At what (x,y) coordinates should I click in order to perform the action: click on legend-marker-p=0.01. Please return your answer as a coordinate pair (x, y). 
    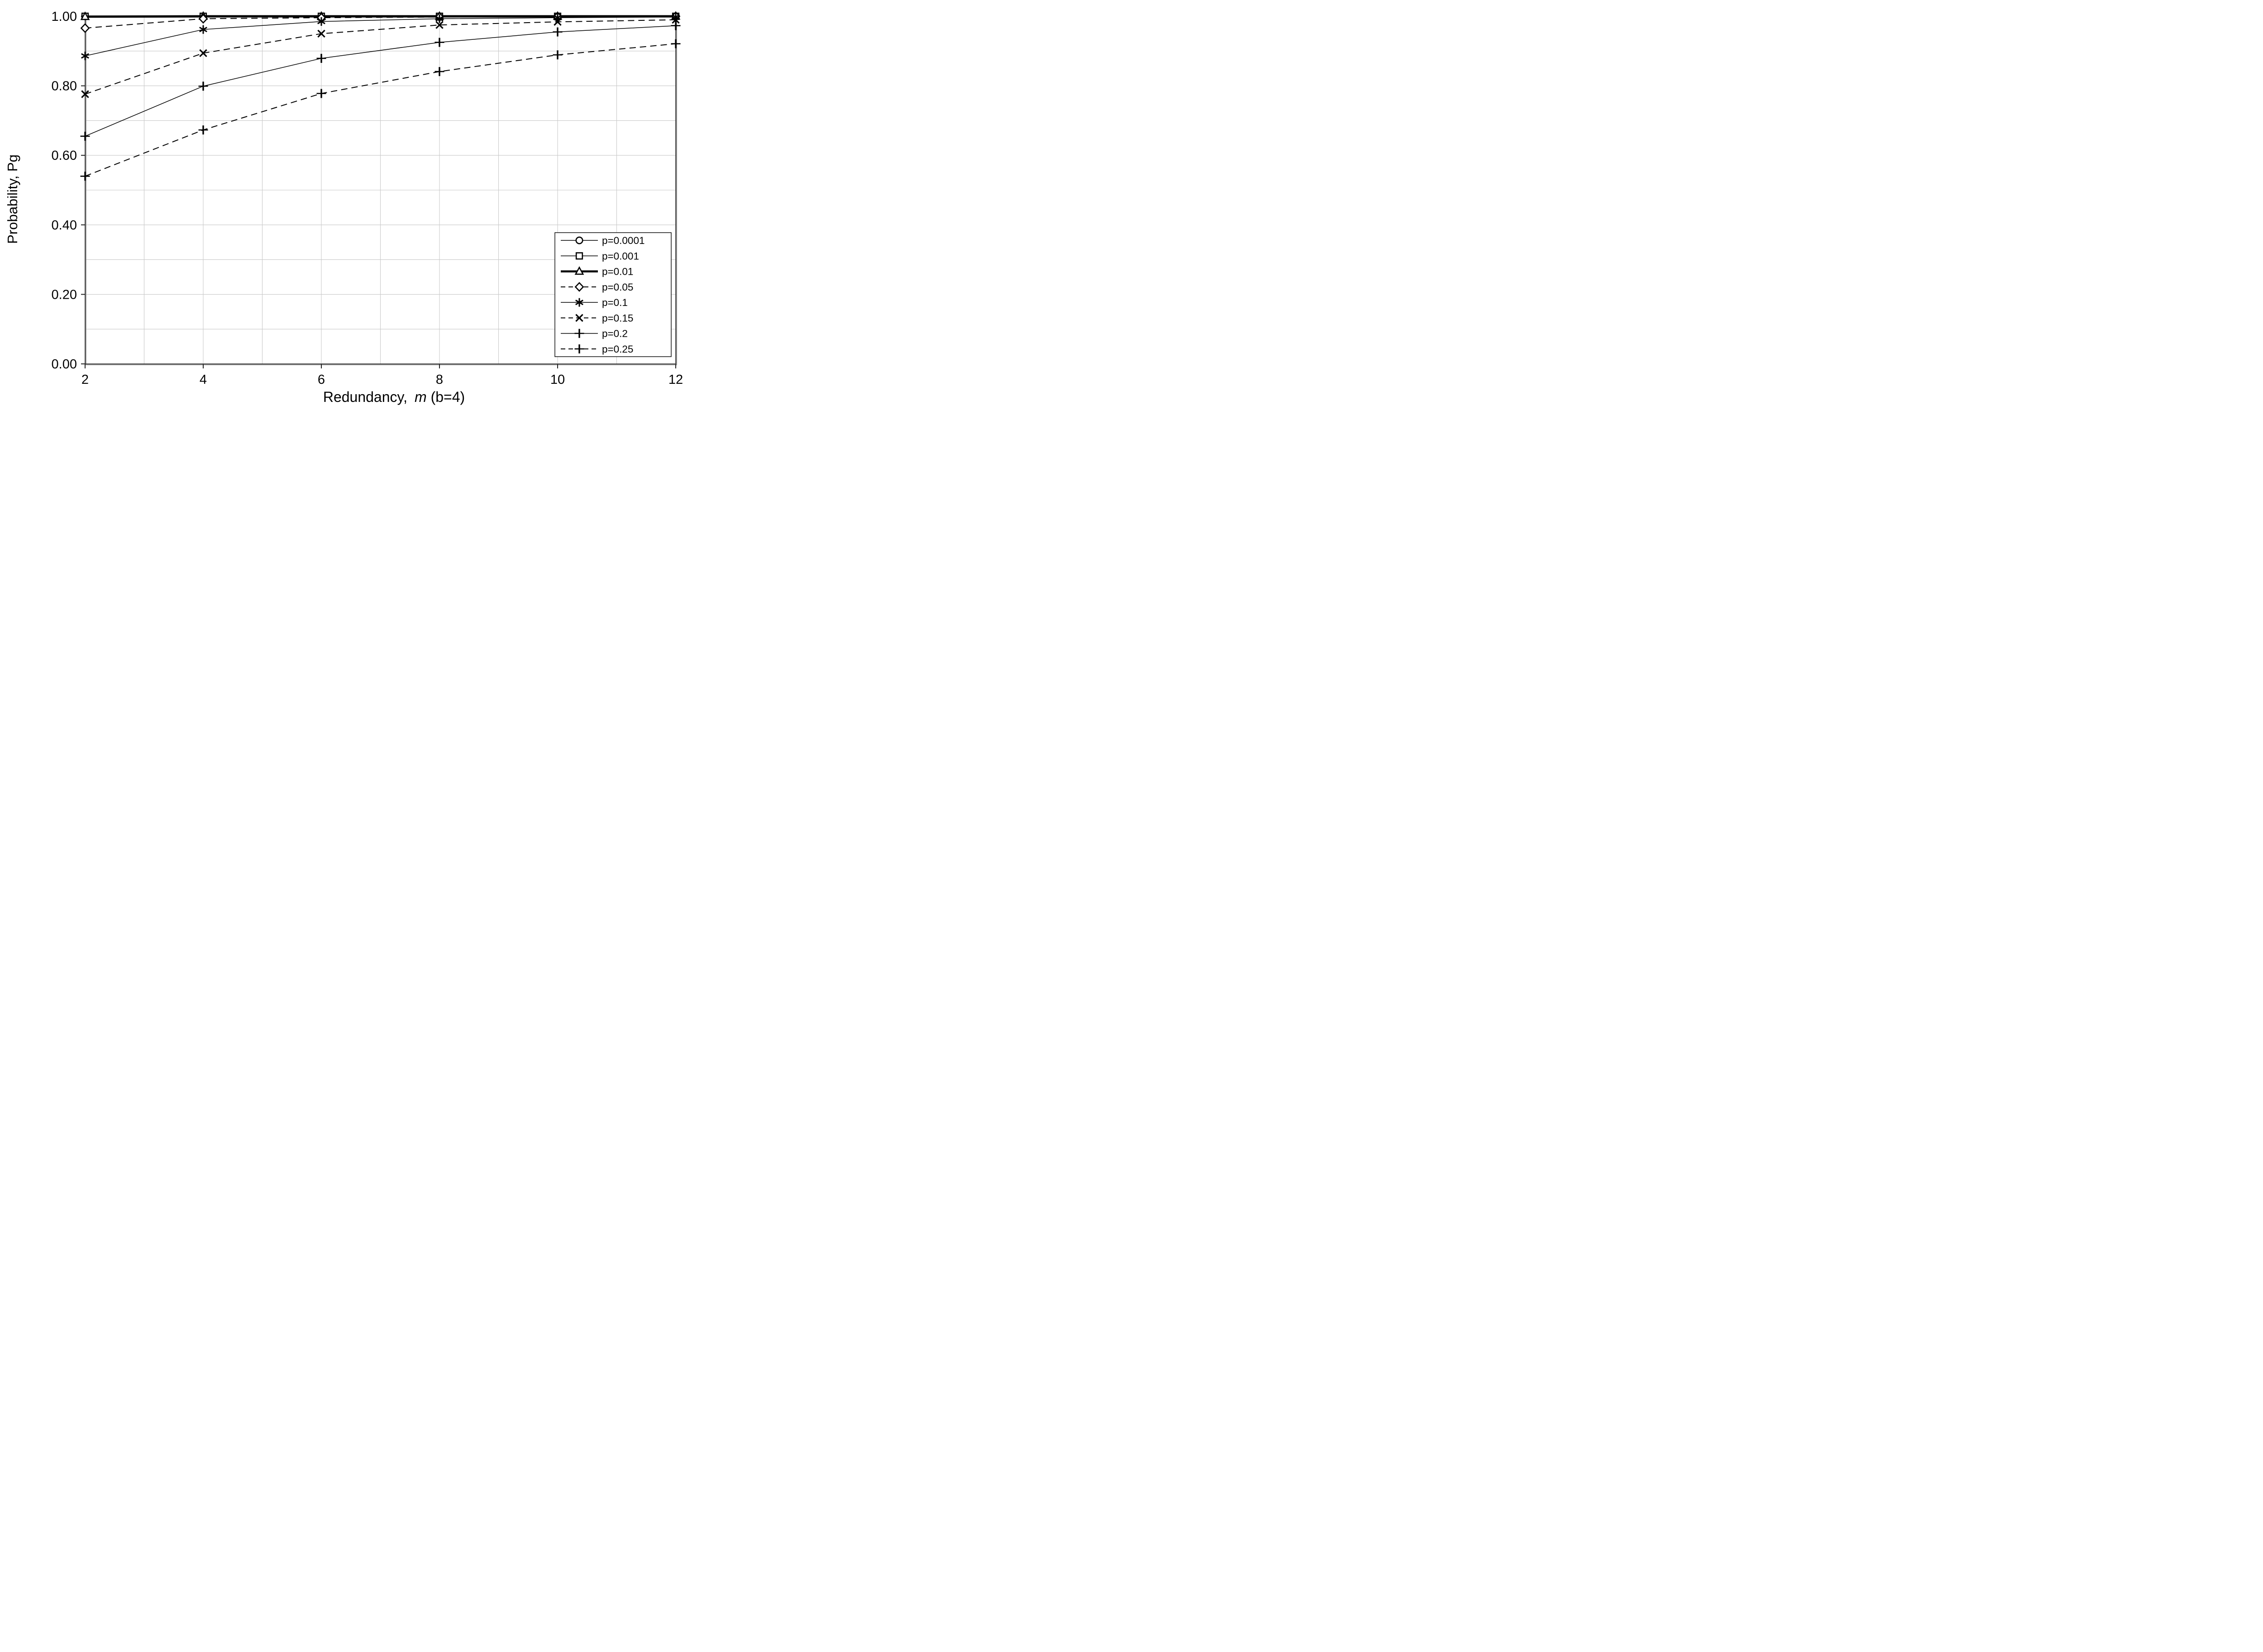
    Looking at the image, I should click on (579, 270).